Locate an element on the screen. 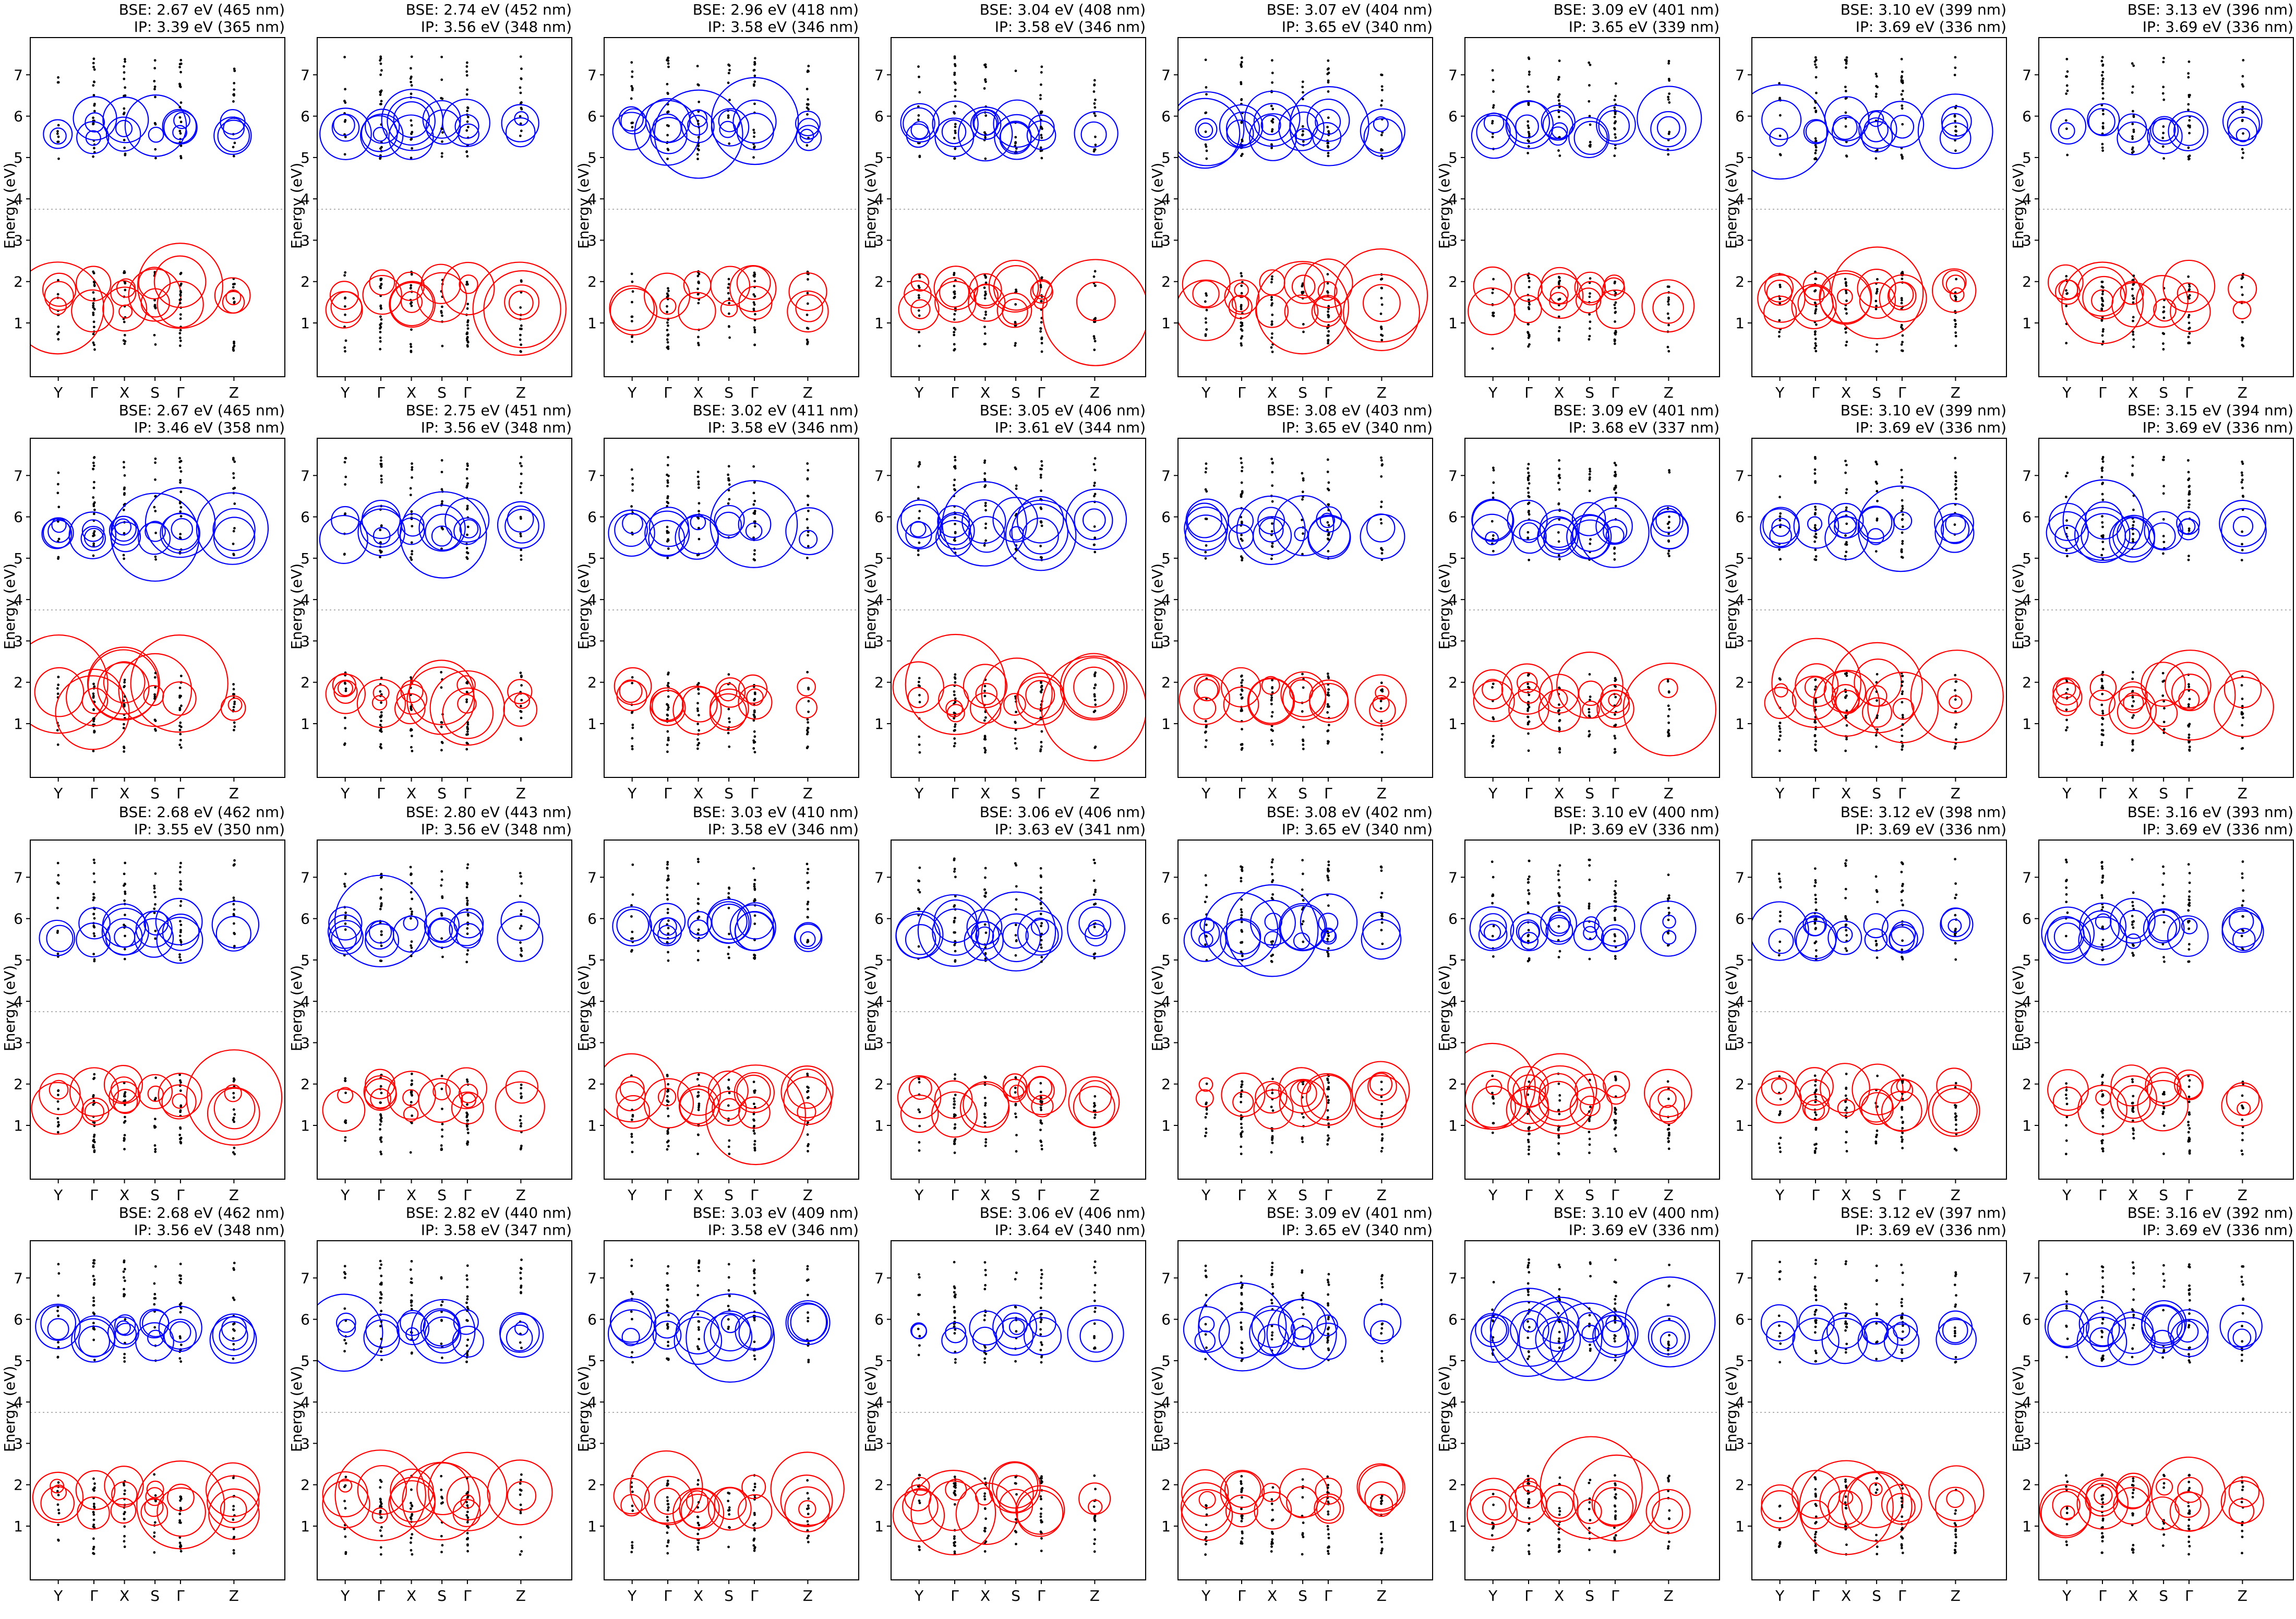  valence-weight-circle is located at coordinates (124, 685).